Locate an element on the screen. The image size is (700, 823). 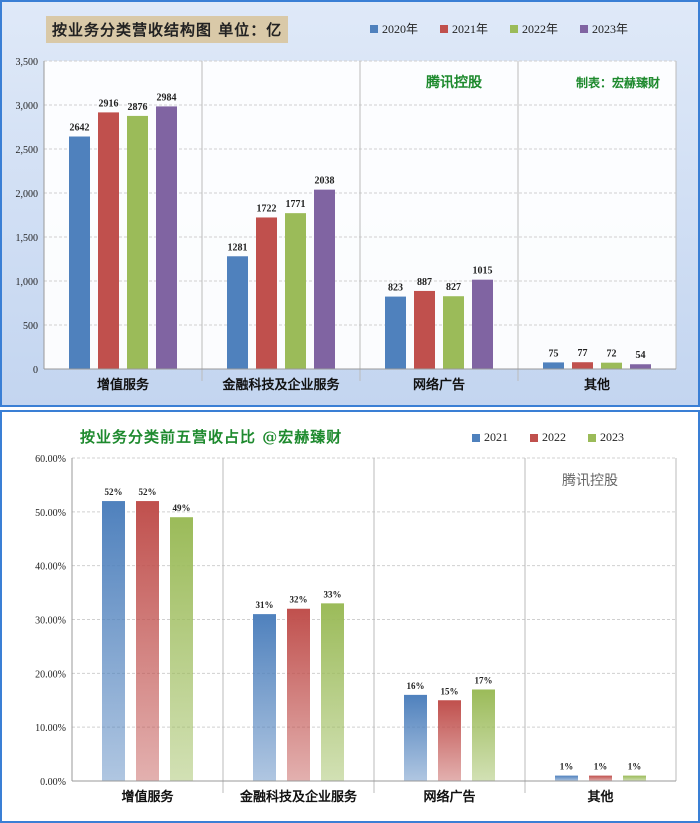
data-label: 54 is located at coordinates (641, 355).